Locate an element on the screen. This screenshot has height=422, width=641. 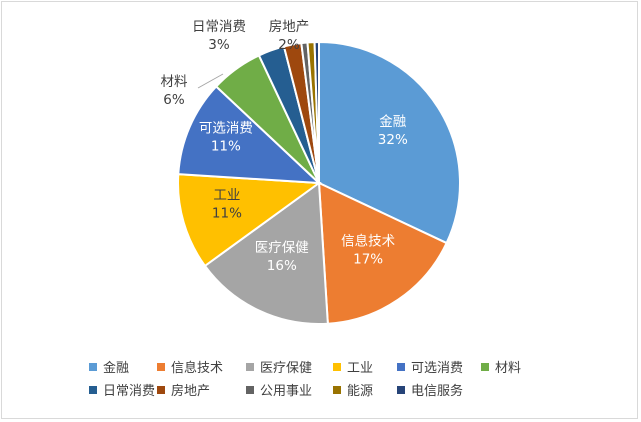
data-label-category-2: 医疗保健 is located at coordinates (282, 248).